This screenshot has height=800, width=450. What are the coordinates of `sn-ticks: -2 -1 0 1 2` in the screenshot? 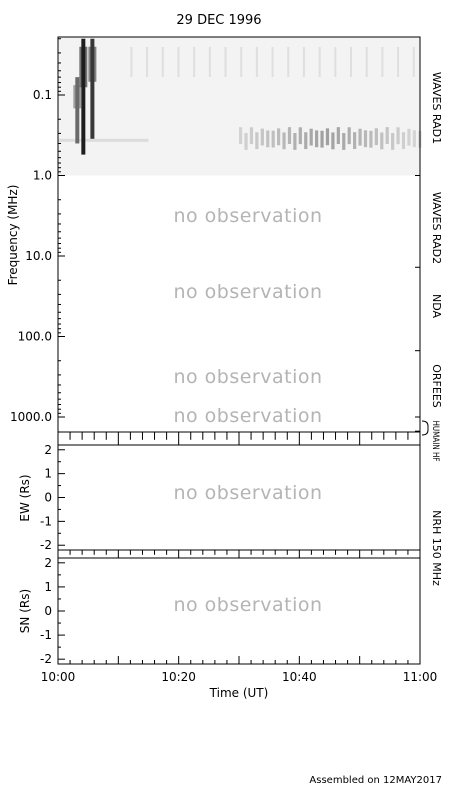 It's located at (52, 611).